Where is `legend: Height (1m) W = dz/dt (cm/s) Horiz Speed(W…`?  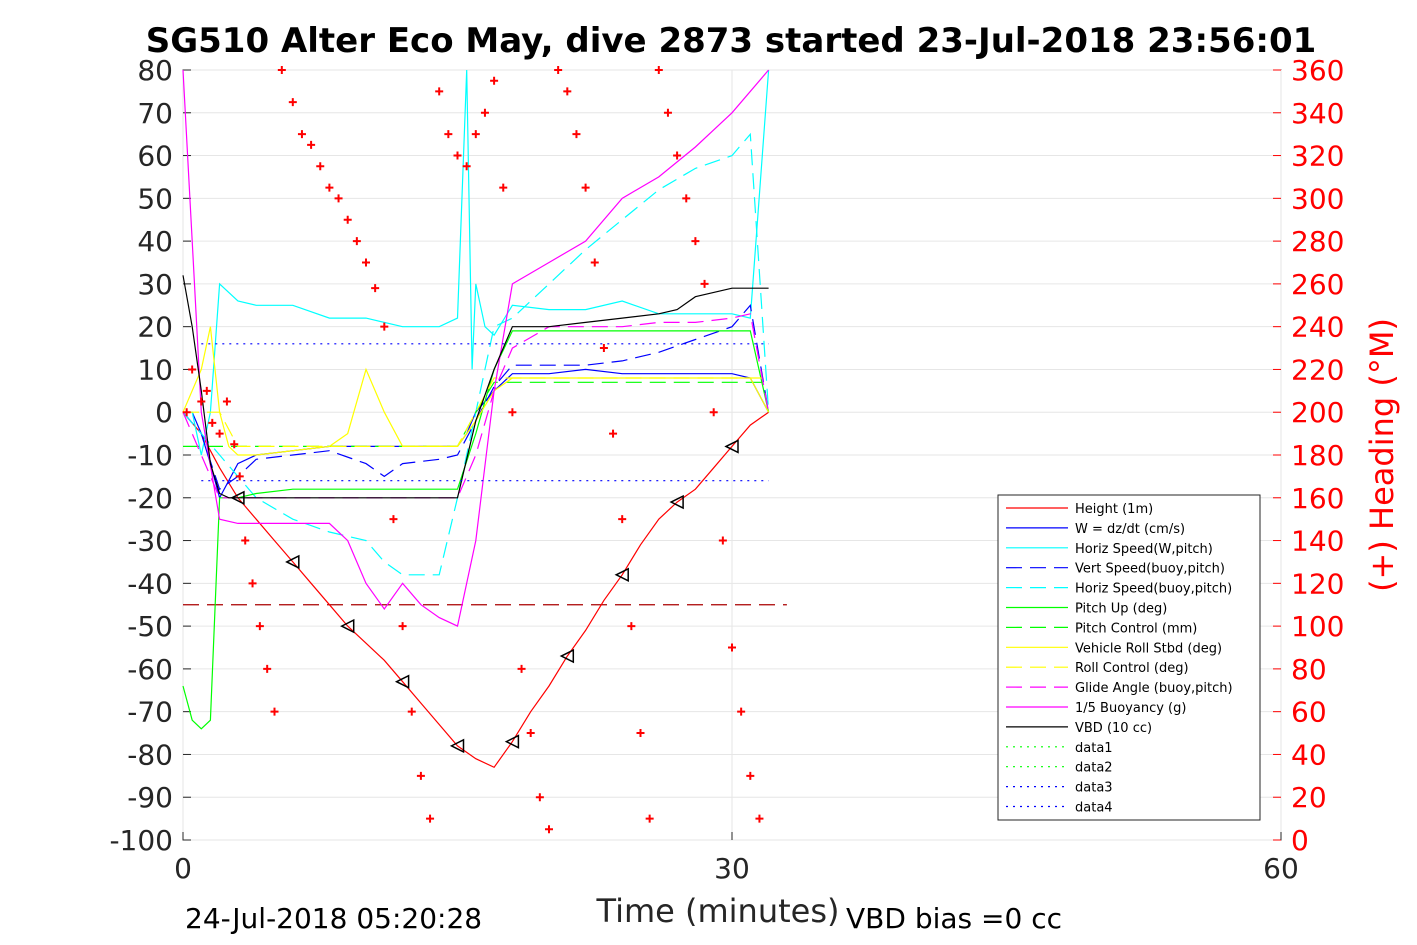 legend: Height (1m) W = dz/dt (cm/s) Horiz Speed(W… is located at coordinates (1129, 657).